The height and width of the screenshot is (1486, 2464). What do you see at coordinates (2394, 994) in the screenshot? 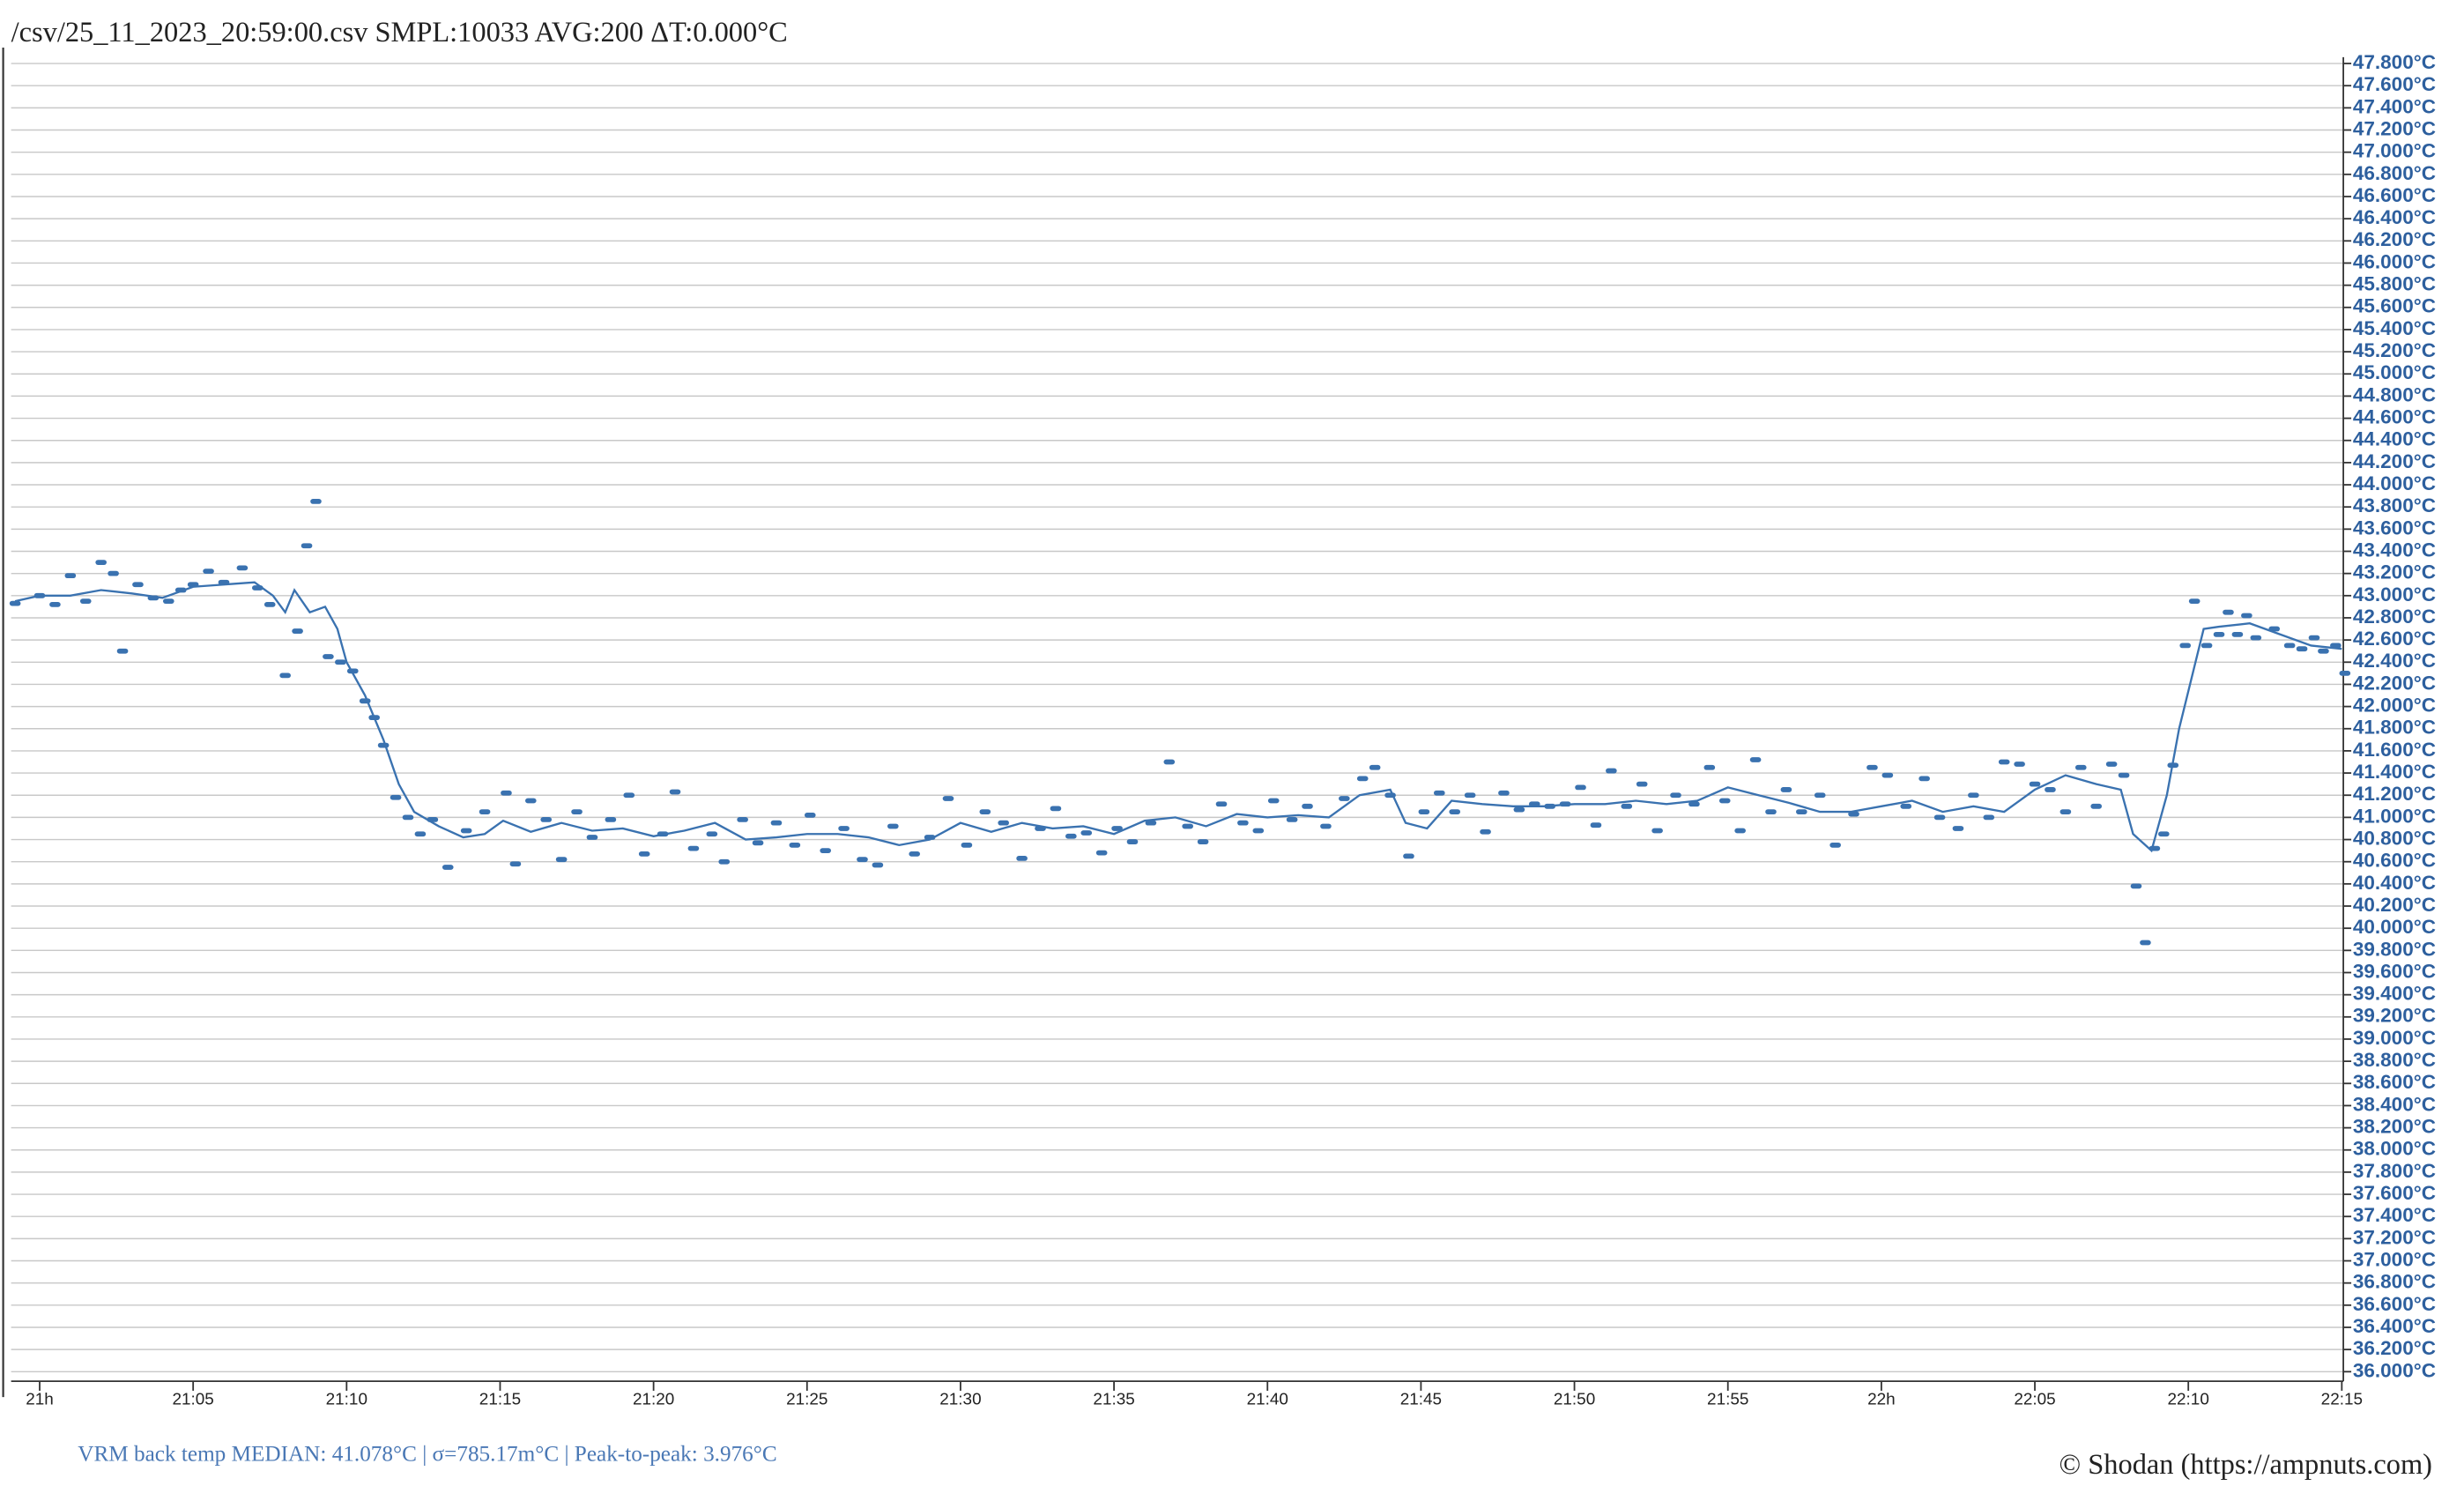
I see `y-tick-label: 39.400°C` at bounding box center [2394, 994].